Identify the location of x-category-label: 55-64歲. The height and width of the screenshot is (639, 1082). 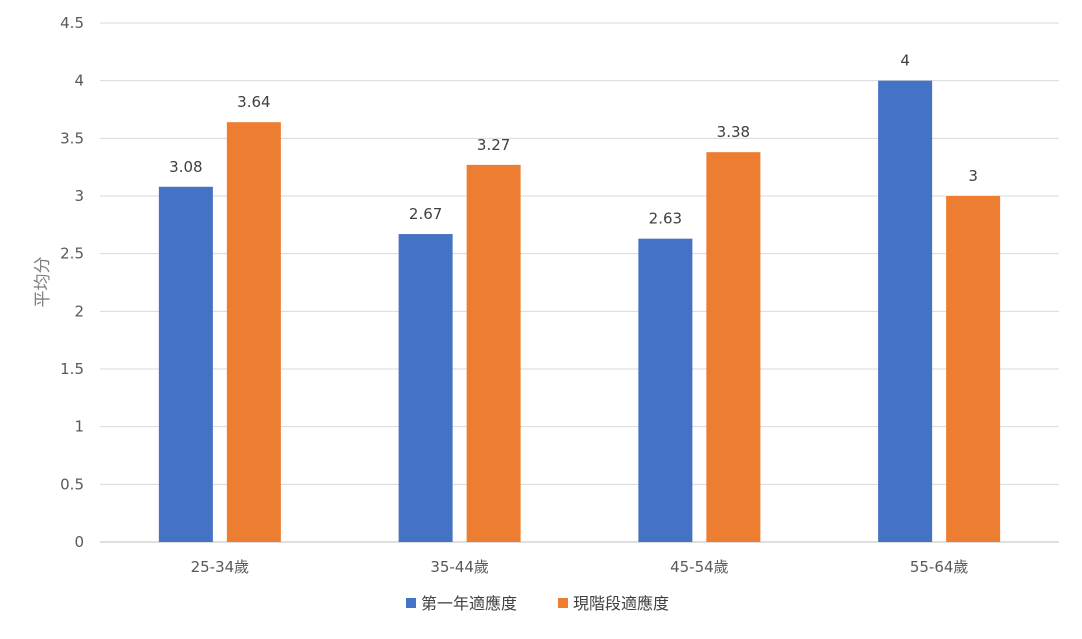
(939, 567).